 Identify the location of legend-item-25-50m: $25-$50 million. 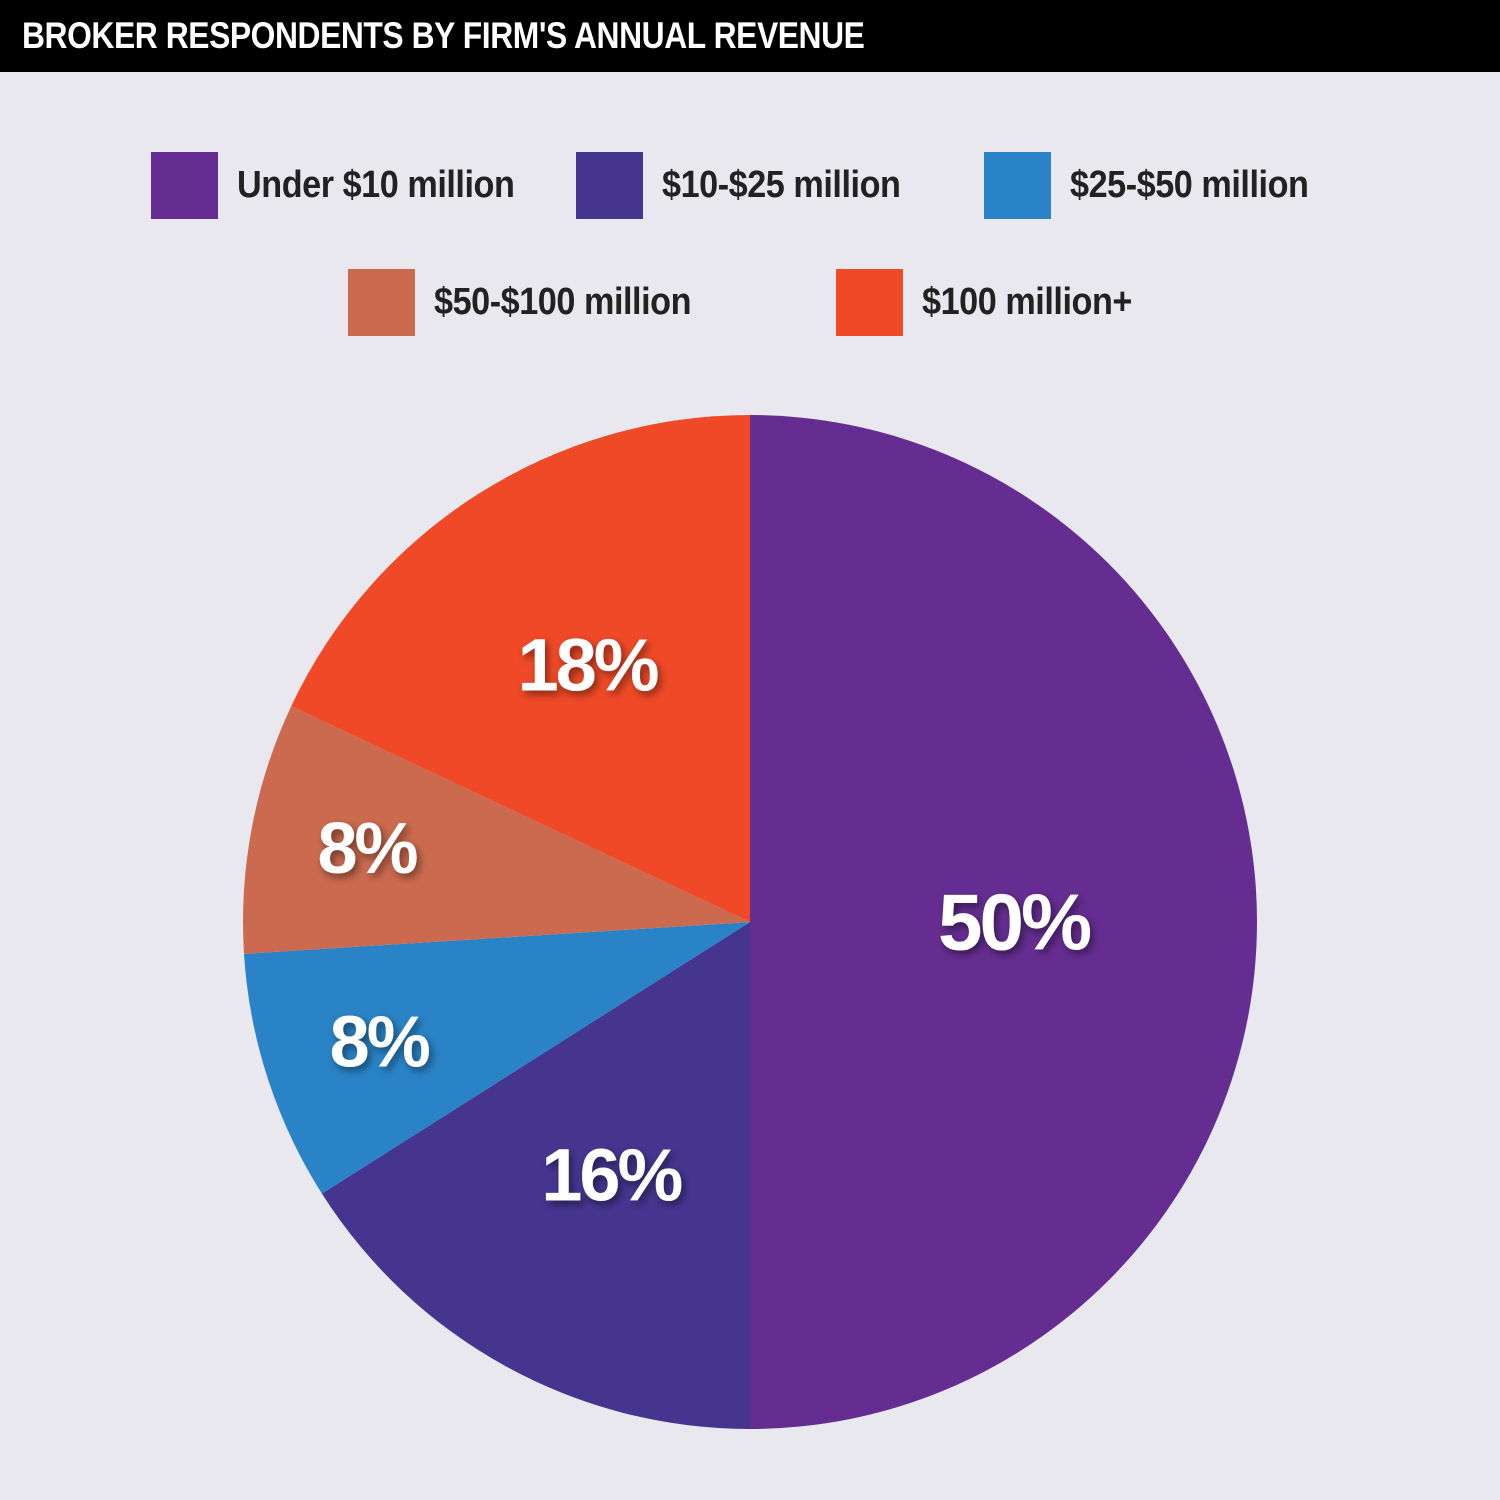
(1159, 185).